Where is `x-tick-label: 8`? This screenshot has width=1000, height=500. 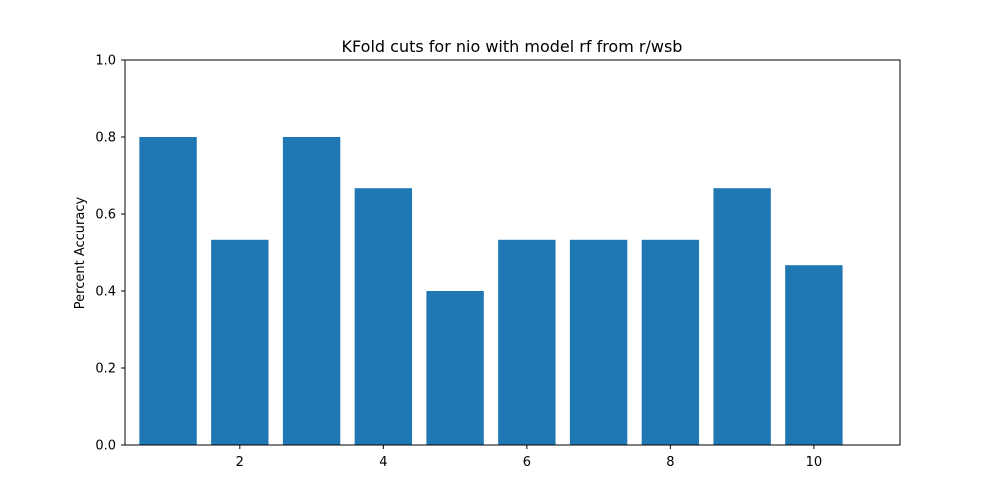 x-tick-label: 8 is located at coordinates (670, 462).